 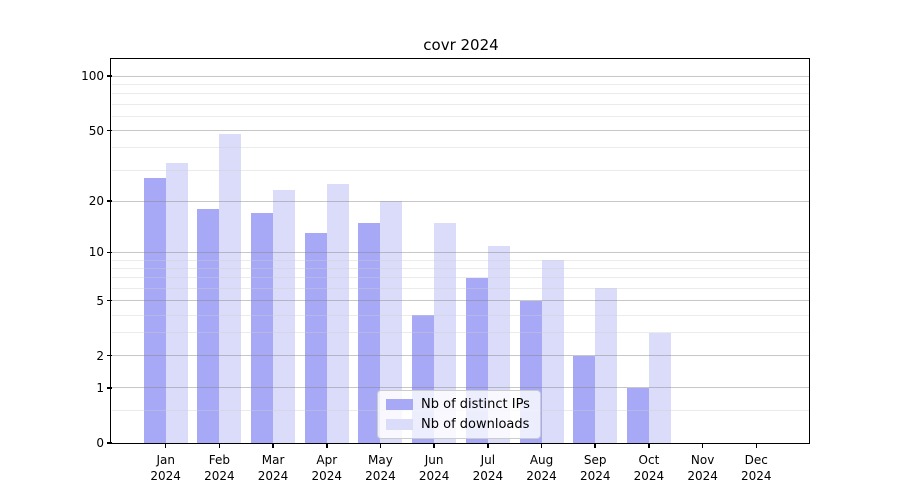 What do you see at coordinates (488, 468) in the screenshot?
I see `x-axis-tick-label: Jul 2024` at bounding box center [488, 468].